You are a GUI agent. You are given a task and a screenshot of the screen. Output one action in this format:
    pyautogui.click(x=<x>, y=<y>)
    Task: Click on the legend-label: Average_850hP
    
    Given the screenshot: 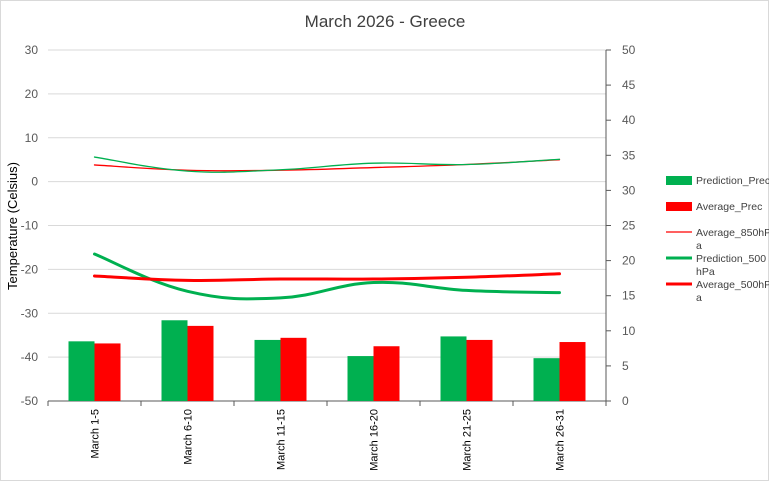 What is the action you would take?
    pyautogui.click(x=732, y=233)
    